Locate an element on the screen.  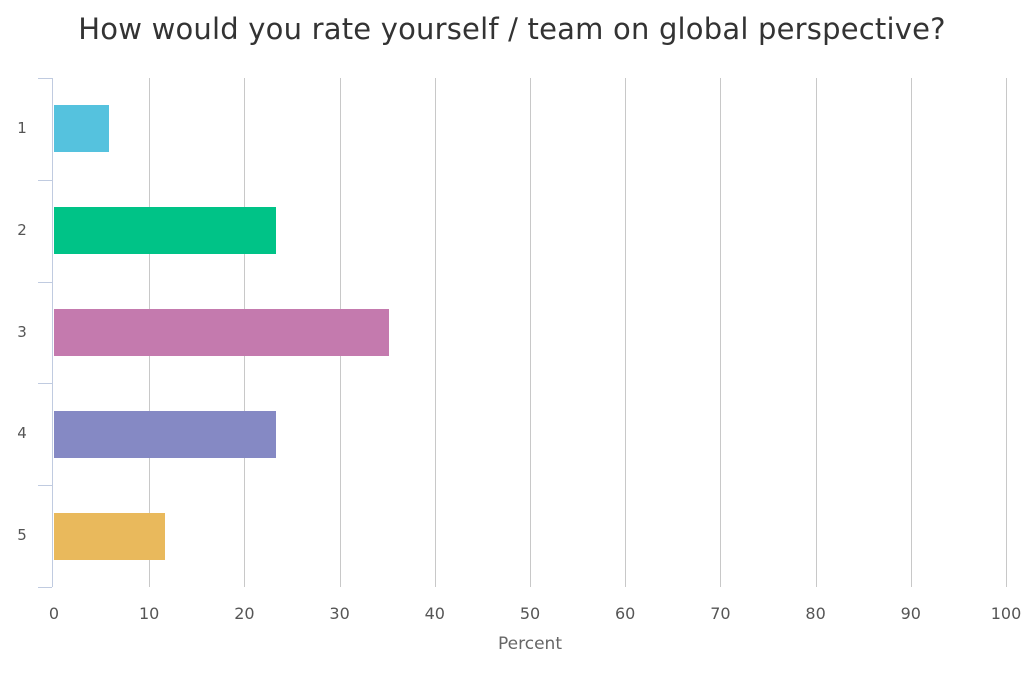
x-axis-title: Percent is located at coordinates (530, 644).